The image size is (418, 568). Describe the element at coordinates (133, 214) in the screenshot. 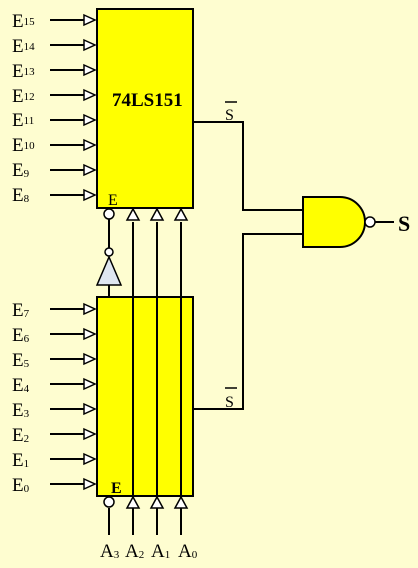

I see `upper-a2-arrow` at that location.